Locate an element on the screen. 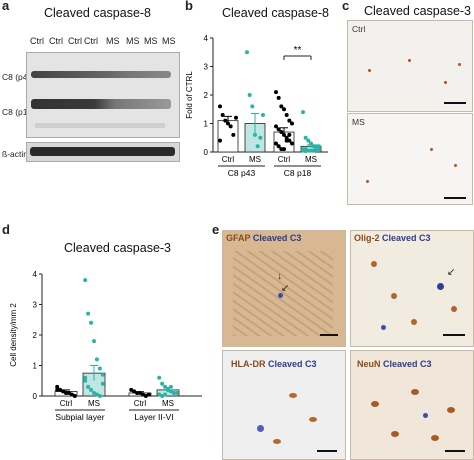  arrow-icon: ↓ is located at coordinates (279, 276).